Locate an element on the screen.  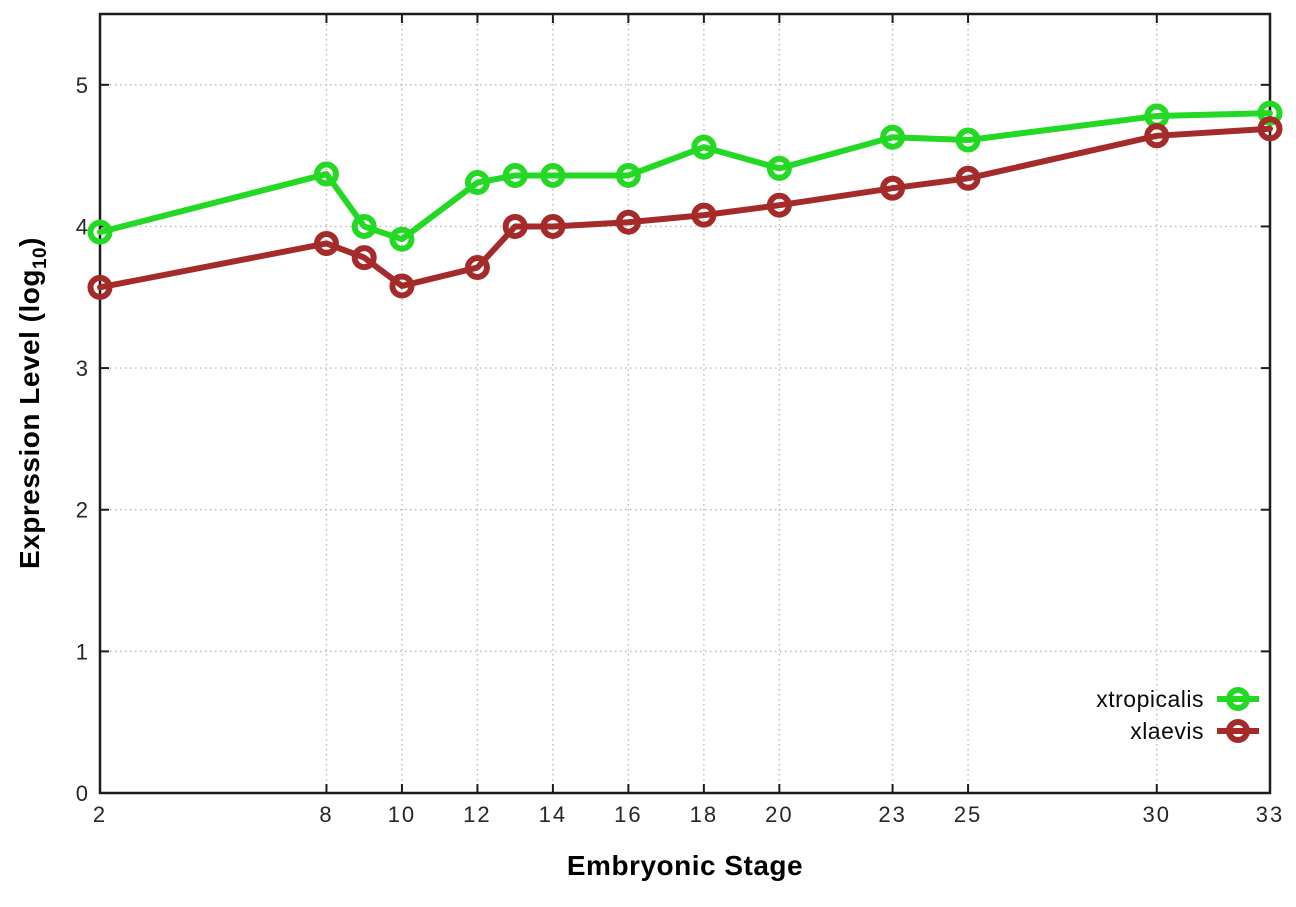
x-tick-label-12: 12 is located at coordinates (477, 814).